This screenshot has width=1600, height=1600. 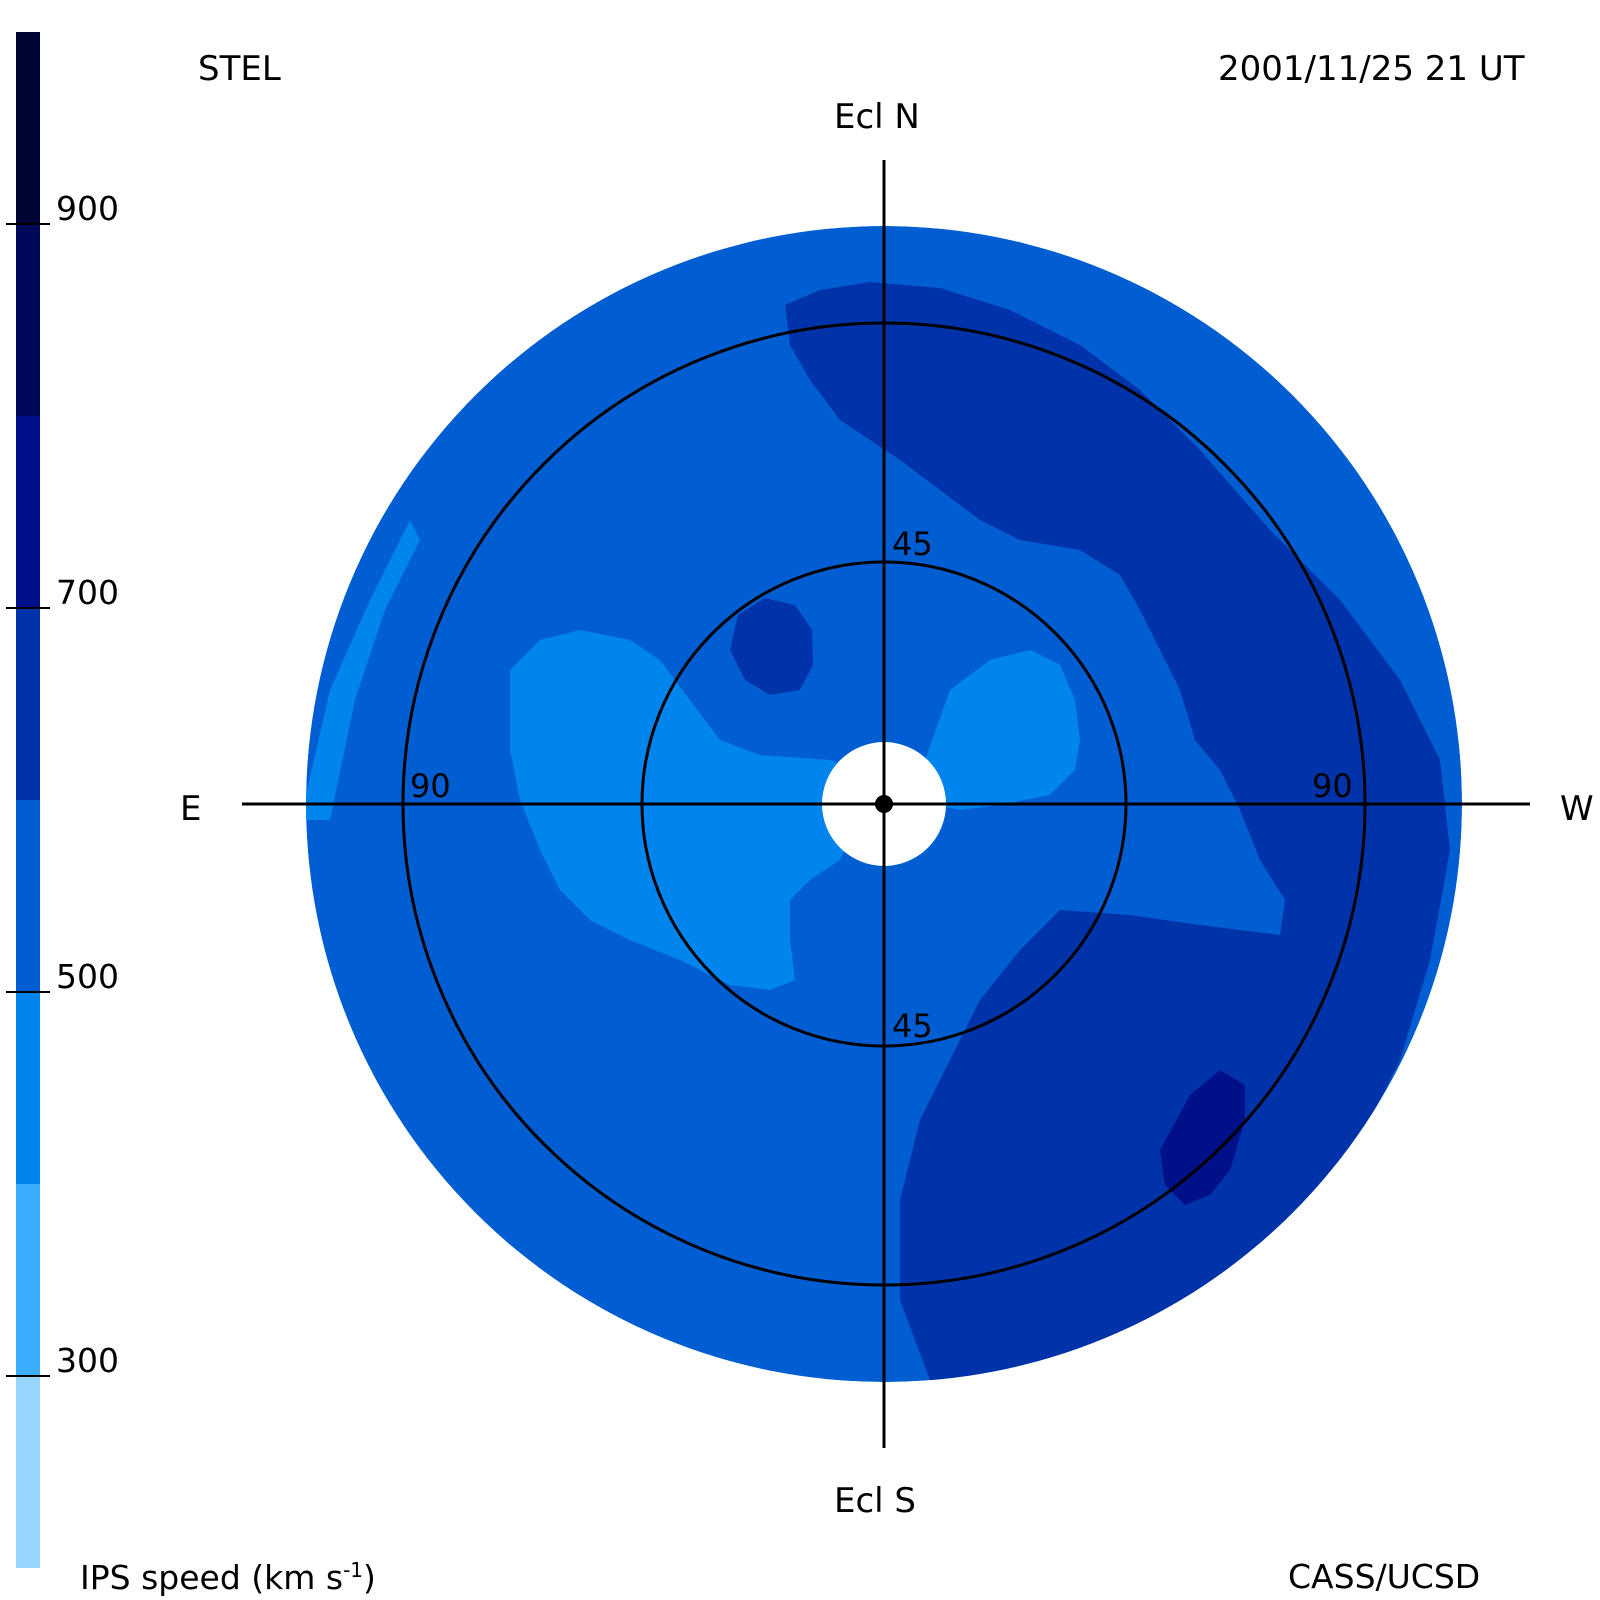 What do you see at coordinates (228, 1577) in the screenshot?
I see `colorbar-title: IPS speed (km s-1)` at bounding box center [228, 1577].